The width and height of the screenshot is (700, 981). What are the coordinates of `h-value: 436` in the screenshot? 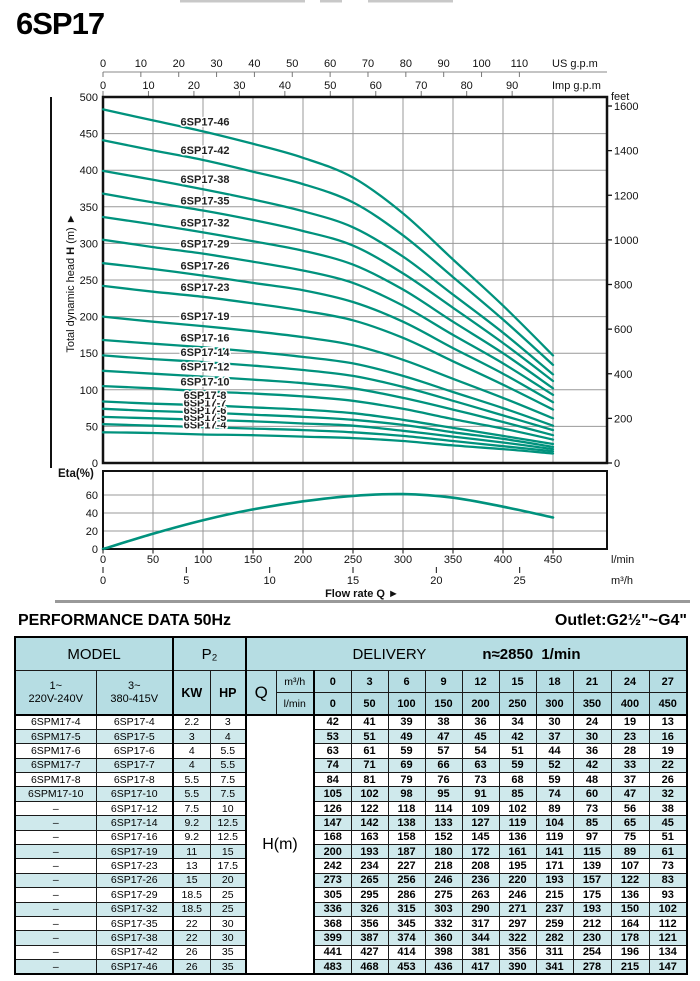 It's located at (443, 967).